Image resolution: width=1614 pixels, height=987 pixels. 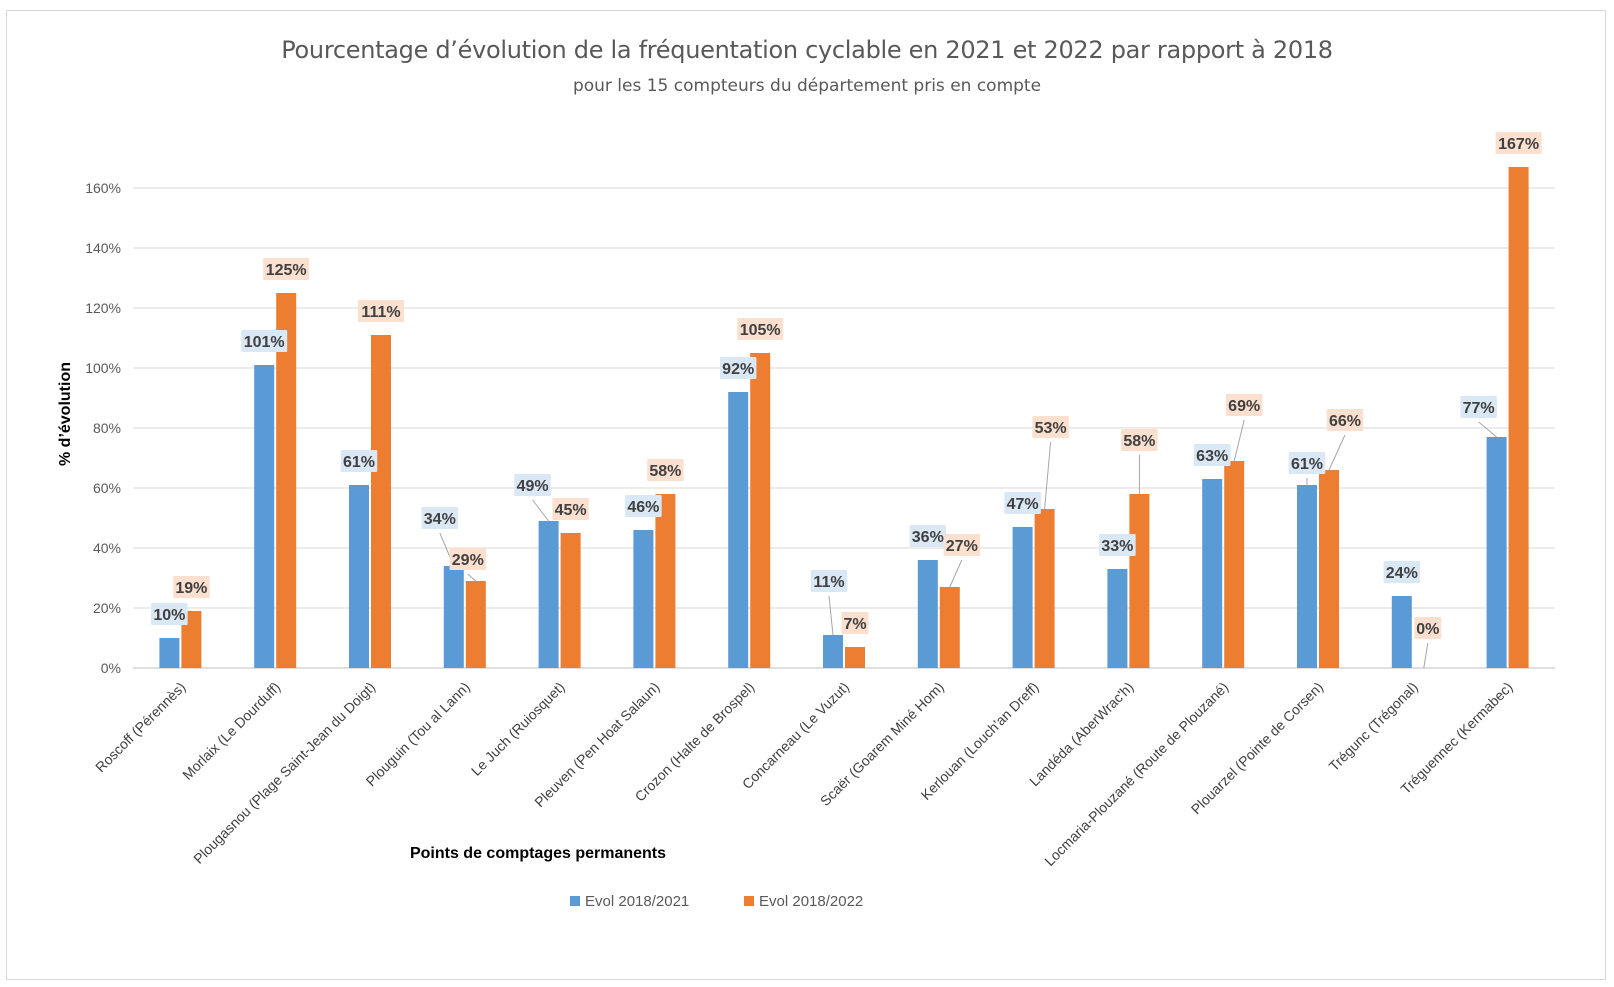 I want to click on data-label: 34%, so click(x=440, y=519).